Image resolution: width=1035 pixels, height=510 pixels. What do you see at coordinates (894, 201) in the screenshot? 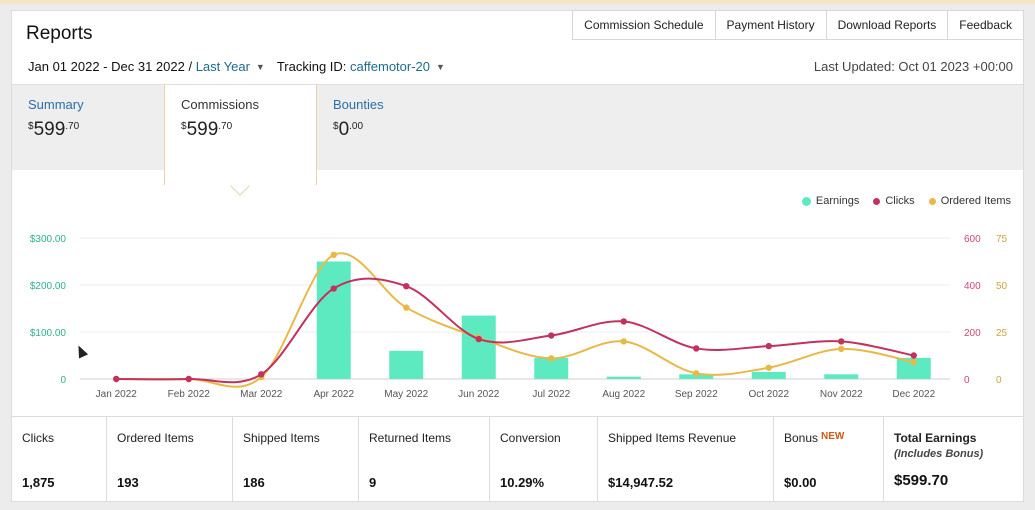
I see `legend-clicks: Clicks` at bounding box center [894, 201].